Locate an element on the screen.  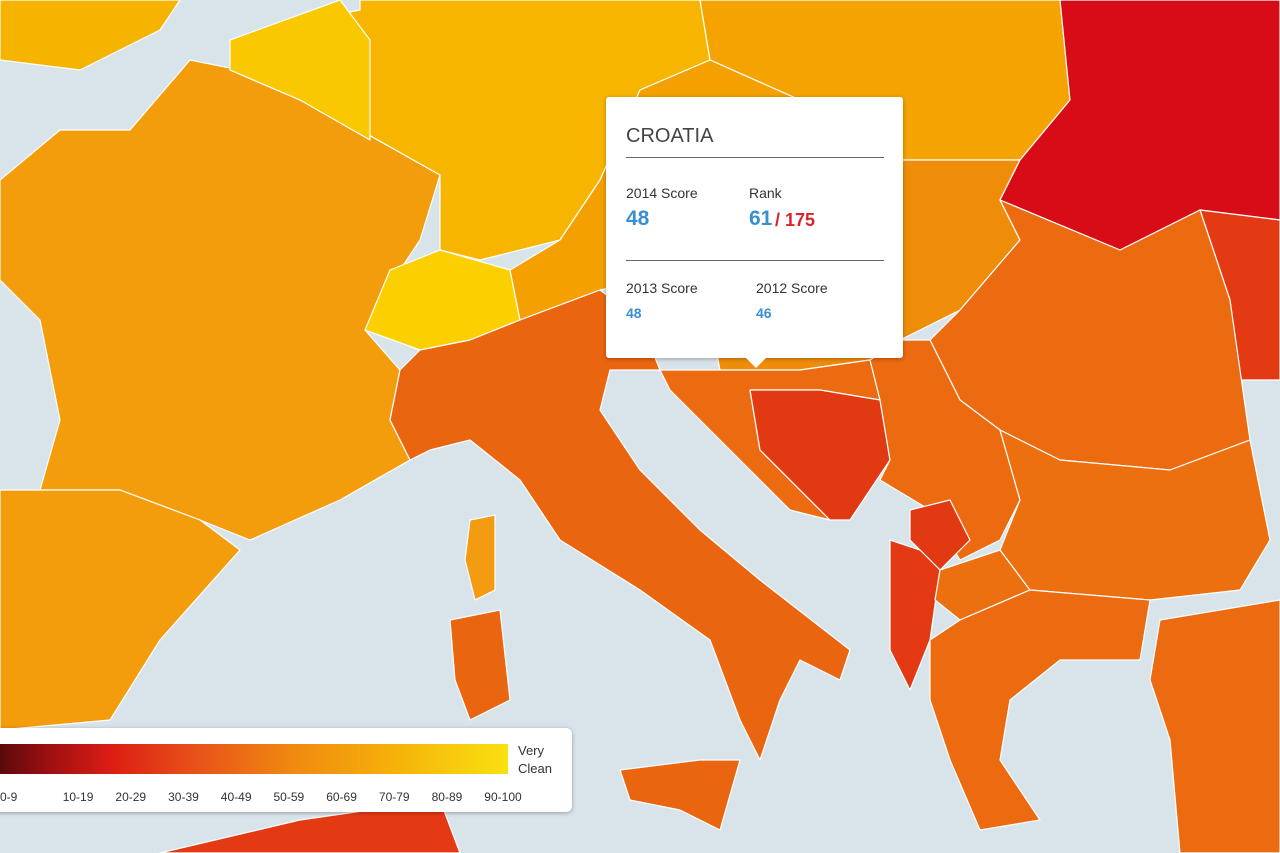
corsica is located at coordinates (480, 557).